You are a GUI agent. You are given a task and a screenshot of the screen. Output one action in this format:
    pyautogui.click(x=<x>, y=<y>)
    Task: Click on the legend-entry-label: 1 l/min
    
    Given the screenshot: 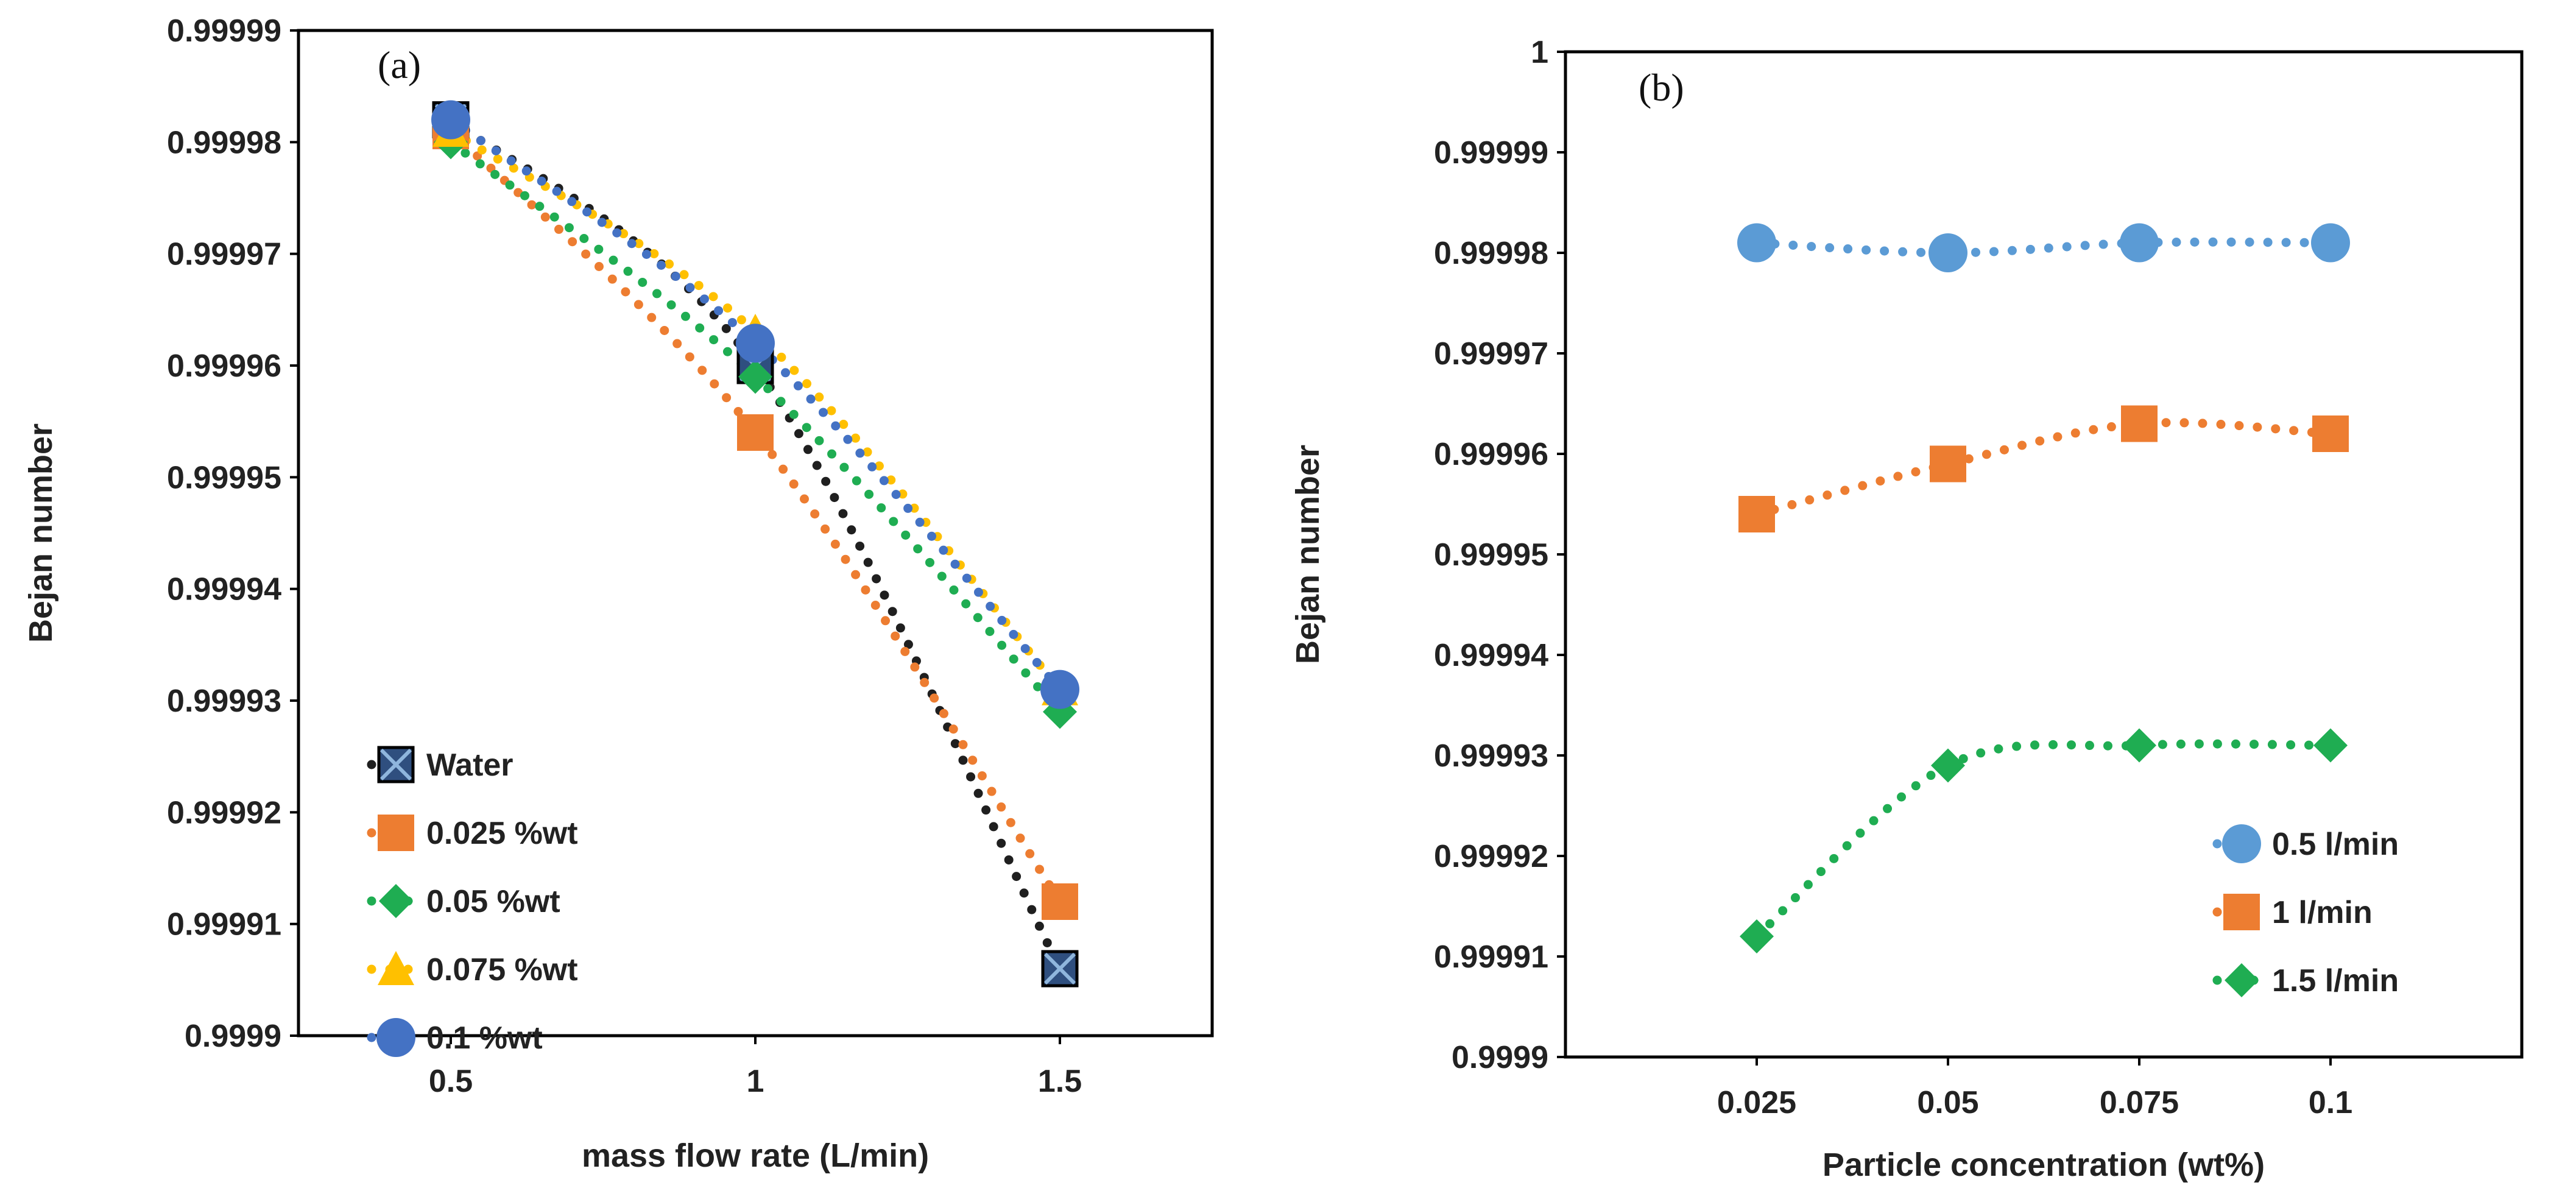 What is the action you would take?
    pyautogui.click(x=2322, y=912)
    